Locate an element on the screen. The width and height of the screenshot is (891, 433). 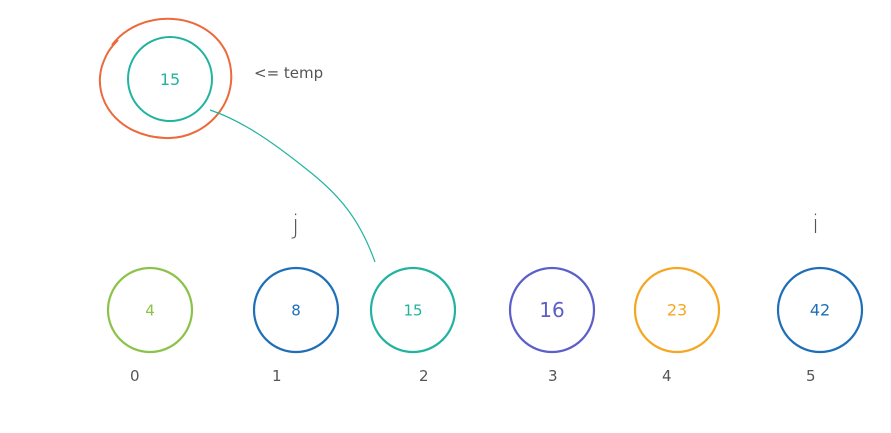
temp-value: 15 is located at coordinates (170, 79).